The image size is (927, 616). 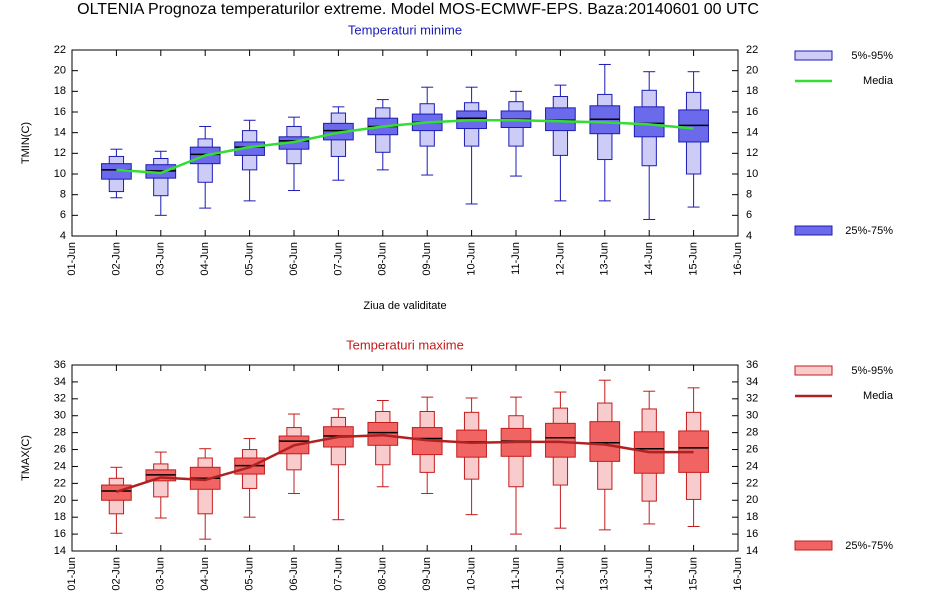 What do you see at coordinates (26, 143) in the screenshot?
I see `y-axis-label: TMIN(C)` at bounding box center [26, 143].